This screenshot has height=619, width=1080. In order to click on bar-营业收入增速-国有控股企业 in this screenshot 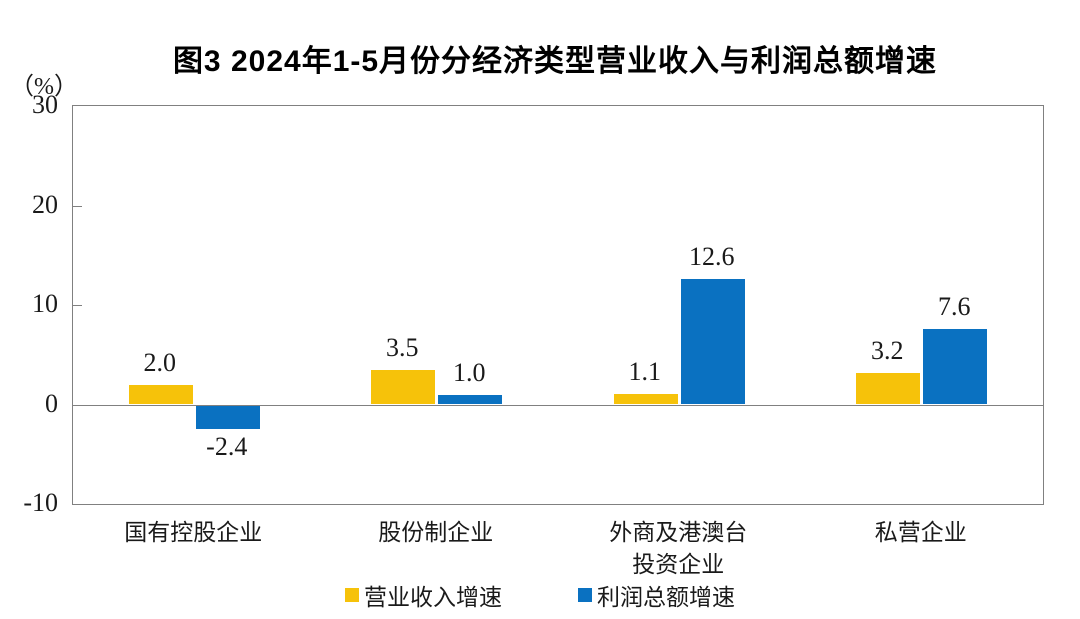, I will do `click(160, 394)`.